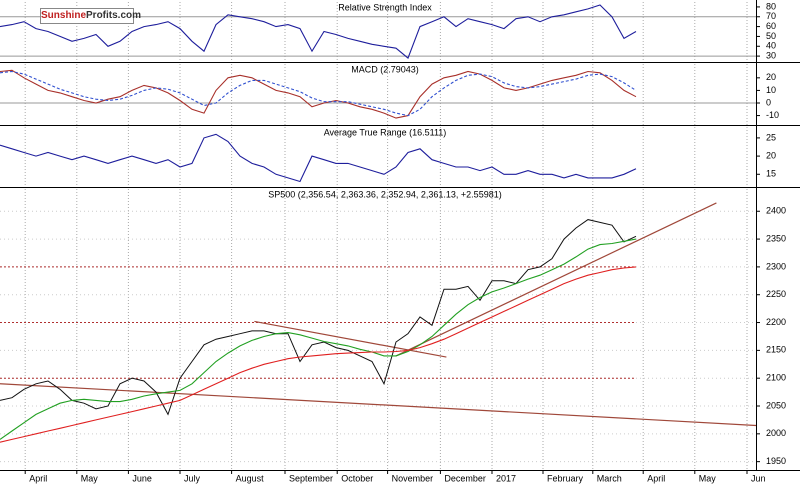 This screenshot has height=486, width=800. I want to click on logo-part2: Profits.com, so click(114, 15).